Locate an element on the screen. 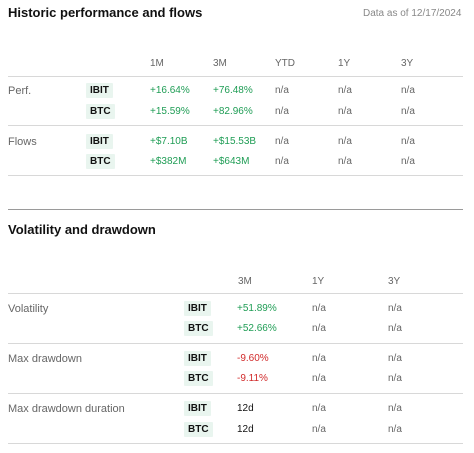 The height and width of the screenshot is (453, 474). flows-btc-1m: +$382M is located at coordinates (168, 161).